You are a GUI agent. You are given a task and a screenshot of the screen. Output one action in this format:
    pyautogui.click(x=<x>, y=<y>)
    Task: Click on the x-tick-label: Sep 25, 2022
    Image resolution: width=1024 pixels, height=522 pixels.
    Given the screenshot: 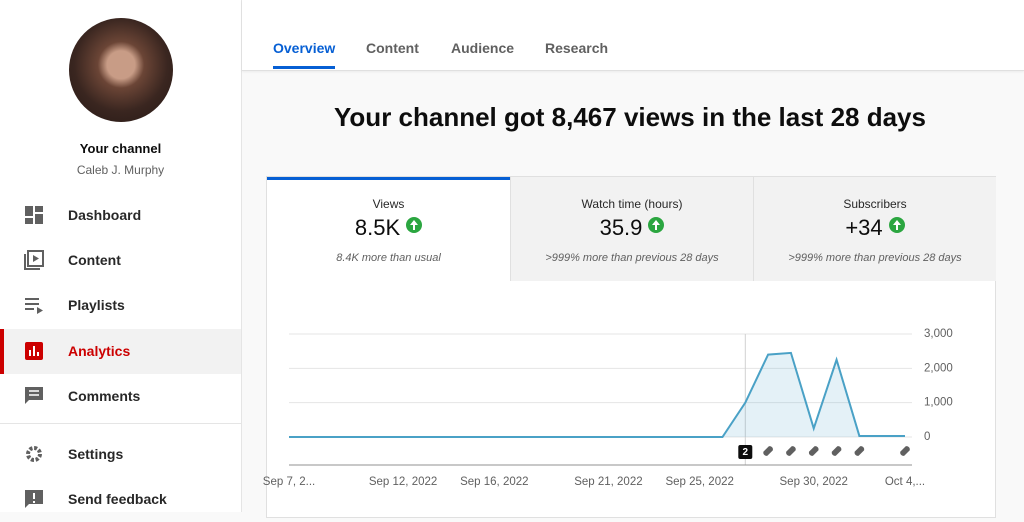 What is the action you would take?
    pyautogui.click(x=699, y=482)
    